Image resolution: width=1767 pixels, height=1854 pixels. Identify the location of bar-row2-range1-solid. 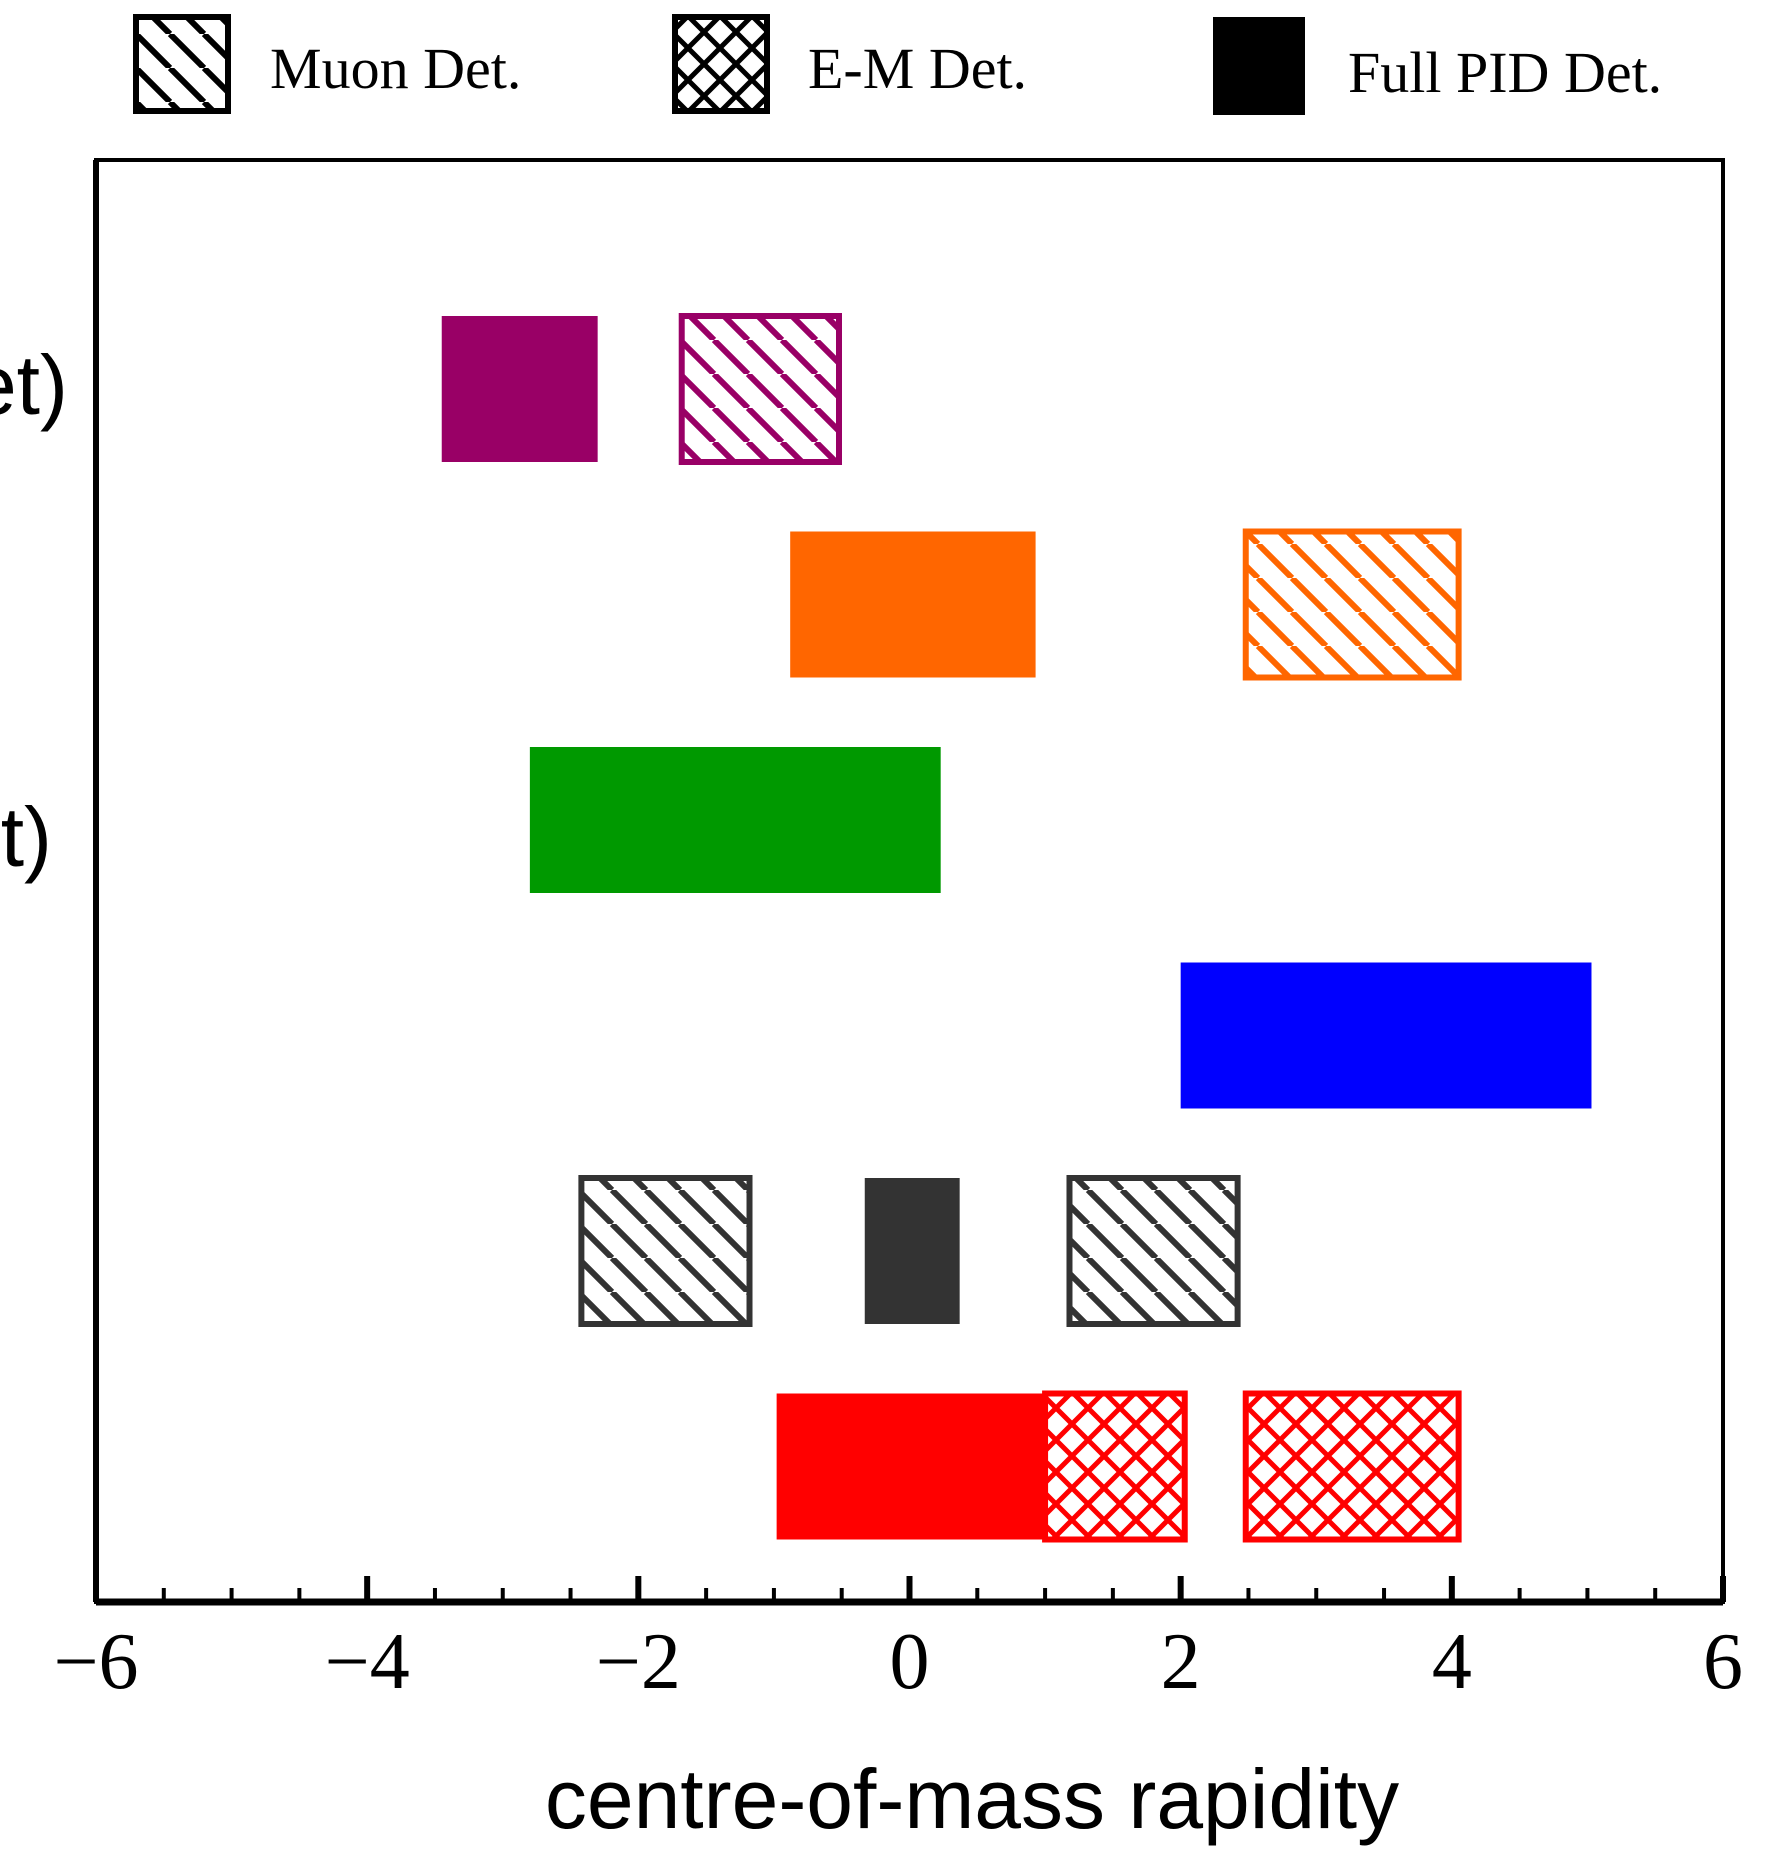
(913, 604).